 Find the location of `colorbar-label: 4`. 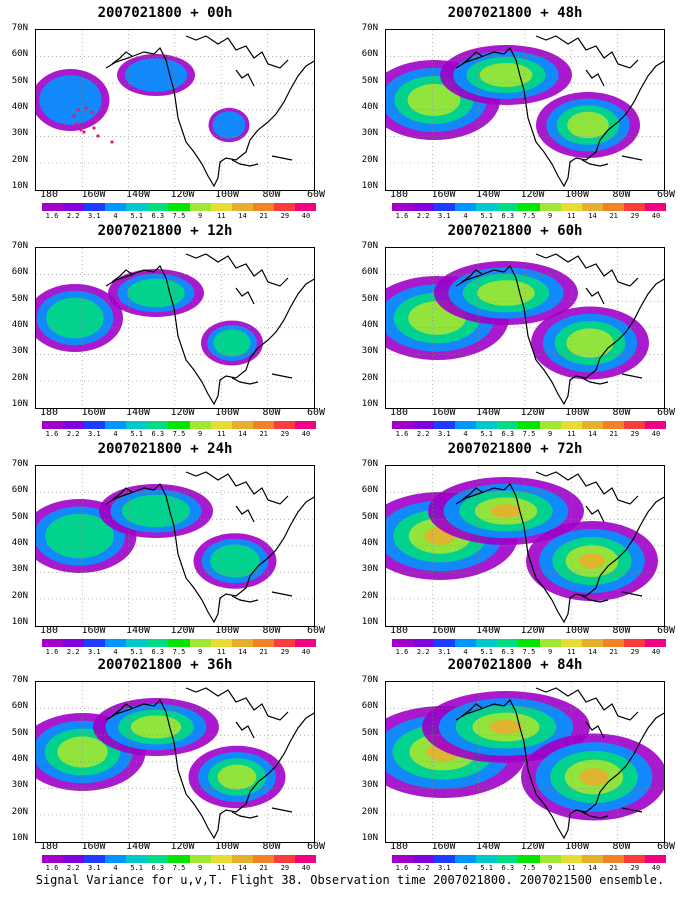

colorbar-label: 4 is located at coordinates (115, 868).